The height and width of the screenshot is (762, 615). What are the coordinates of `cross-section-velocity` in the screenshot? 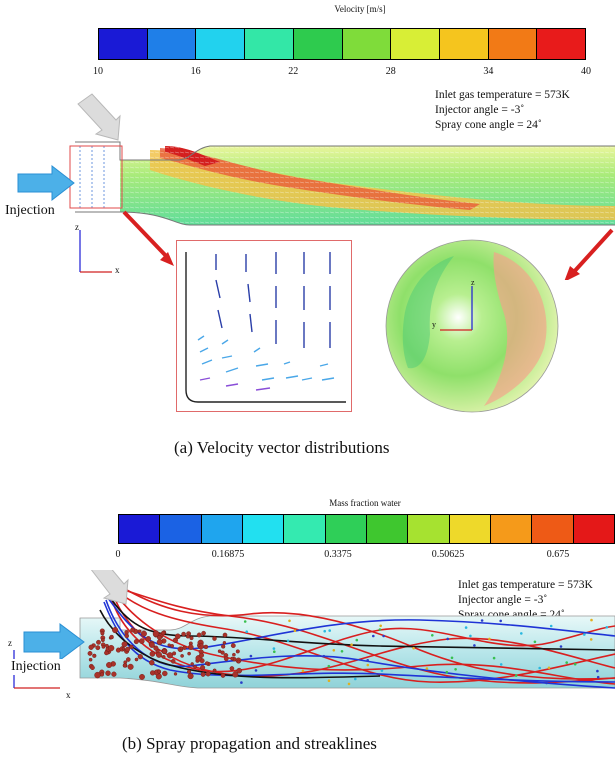 It's located at (472, 326).